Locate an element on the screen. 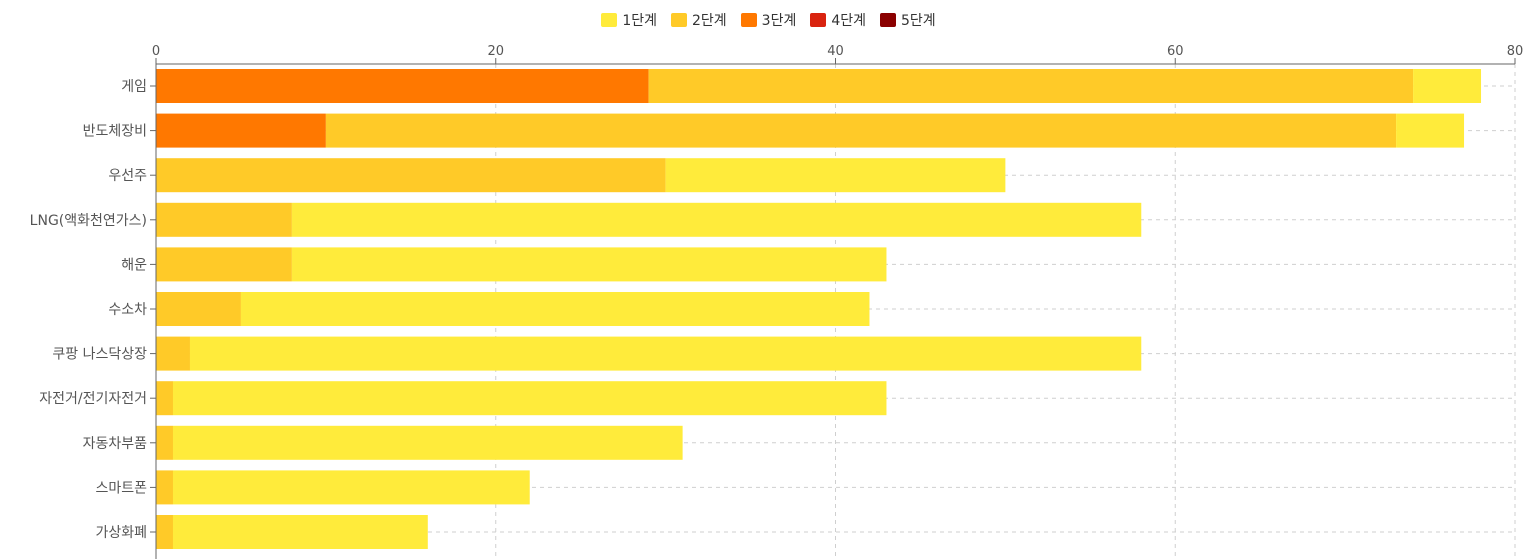 The width and height of the screenshot is (1537, 559). category-label: 수소차 is located at coordinates (127, 310).